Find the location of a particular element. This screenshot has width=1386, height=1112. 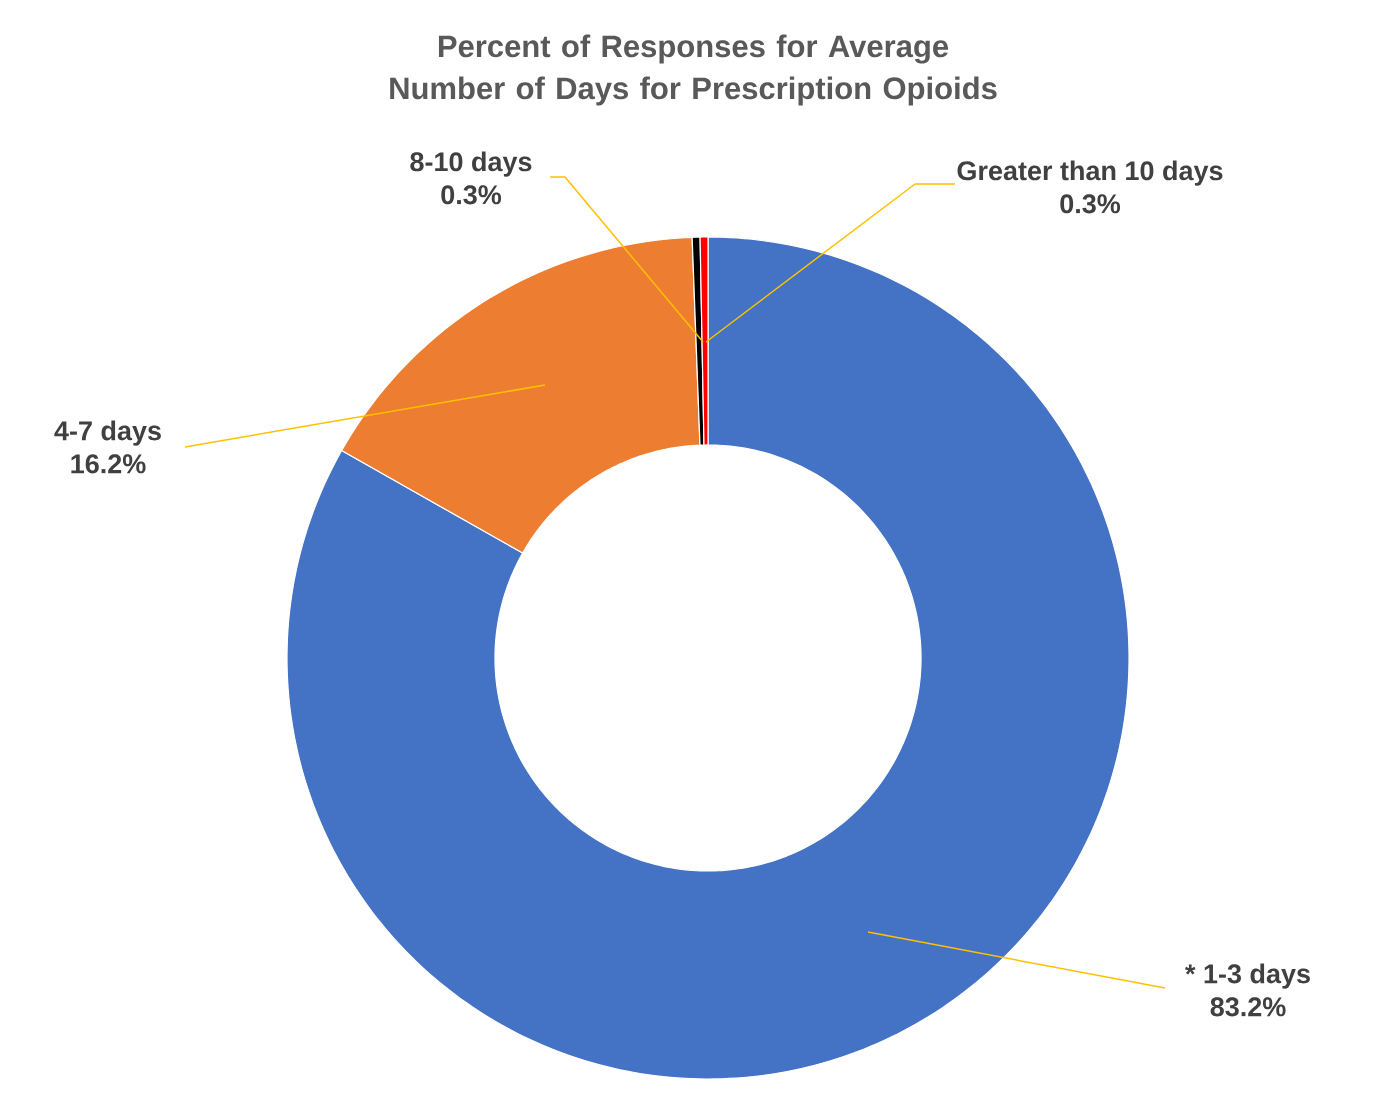

slice-label: 4-7 days is located at coordinates (107, 433).